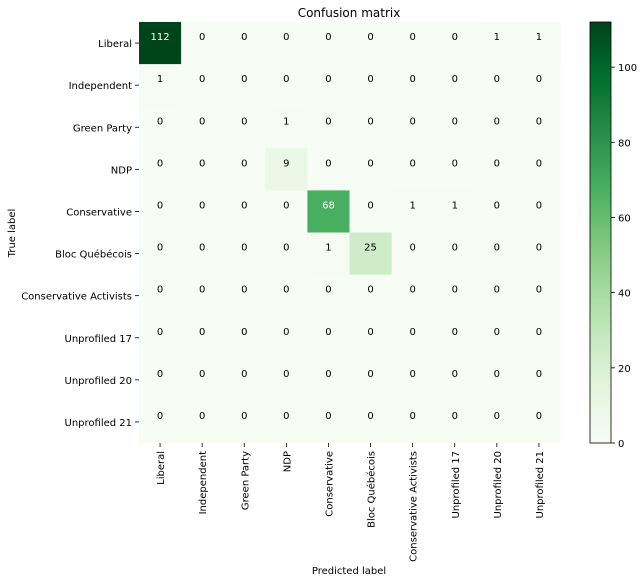  I want to click on y-tick-label: Unprofiled 20, so click(99, 381).